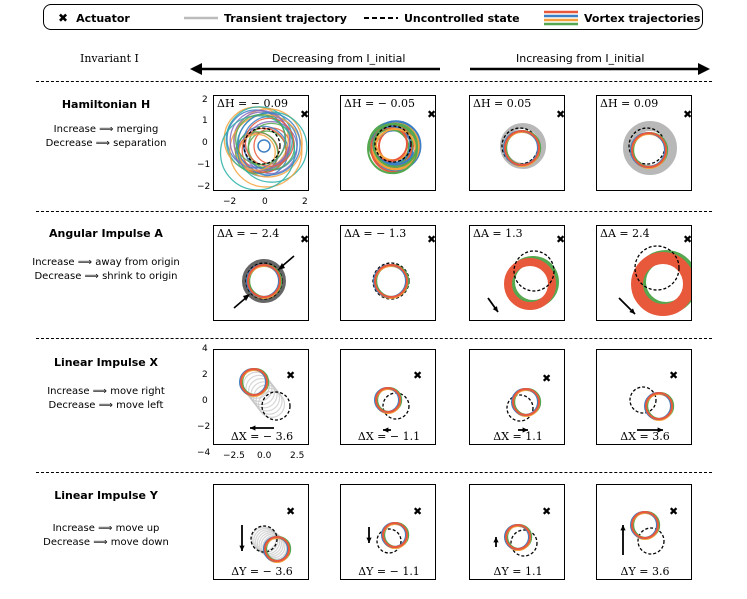  What do you see at coordinates (106, 143) in the screenshot?
I see `row-desc-line: Decrease ⟹ separation` at bounding box center [106, 143].